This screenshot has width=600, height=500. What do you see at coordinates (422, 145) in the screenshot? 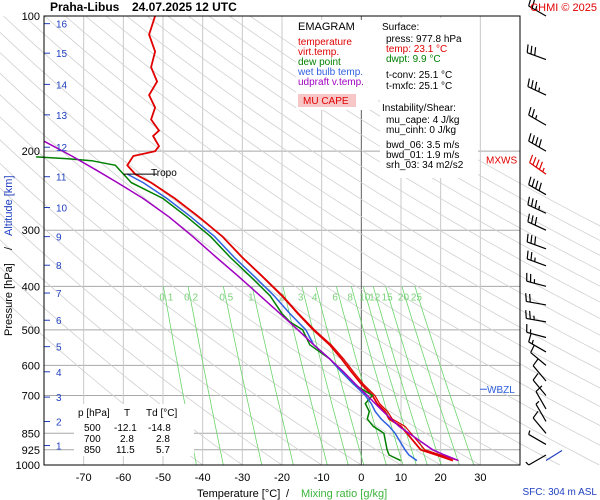
I see `instability-bwd06: bwd_06: 3.5 m/s` at bounding box center [422, 145].